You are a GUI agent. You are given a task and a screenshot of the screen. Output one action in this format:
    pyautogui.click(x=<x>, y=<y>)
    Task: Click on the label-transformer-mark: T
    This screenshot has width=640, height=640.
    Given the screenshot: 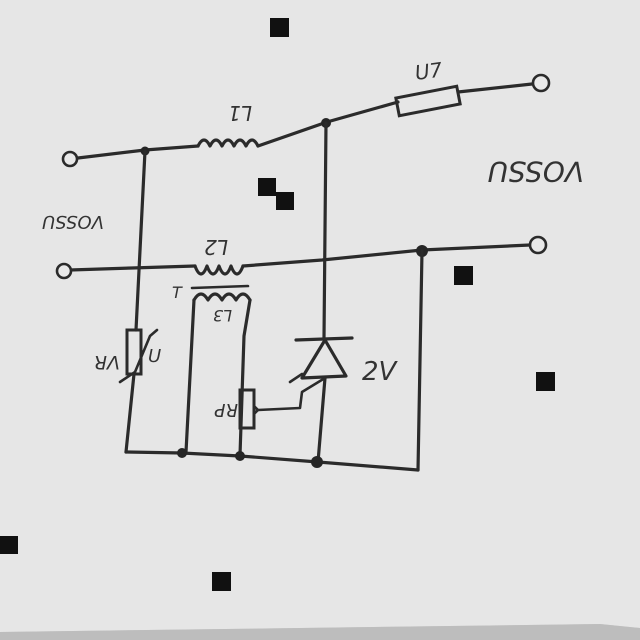 What is the action you would take?
    pyautogui.click(x=177, y=292)
    